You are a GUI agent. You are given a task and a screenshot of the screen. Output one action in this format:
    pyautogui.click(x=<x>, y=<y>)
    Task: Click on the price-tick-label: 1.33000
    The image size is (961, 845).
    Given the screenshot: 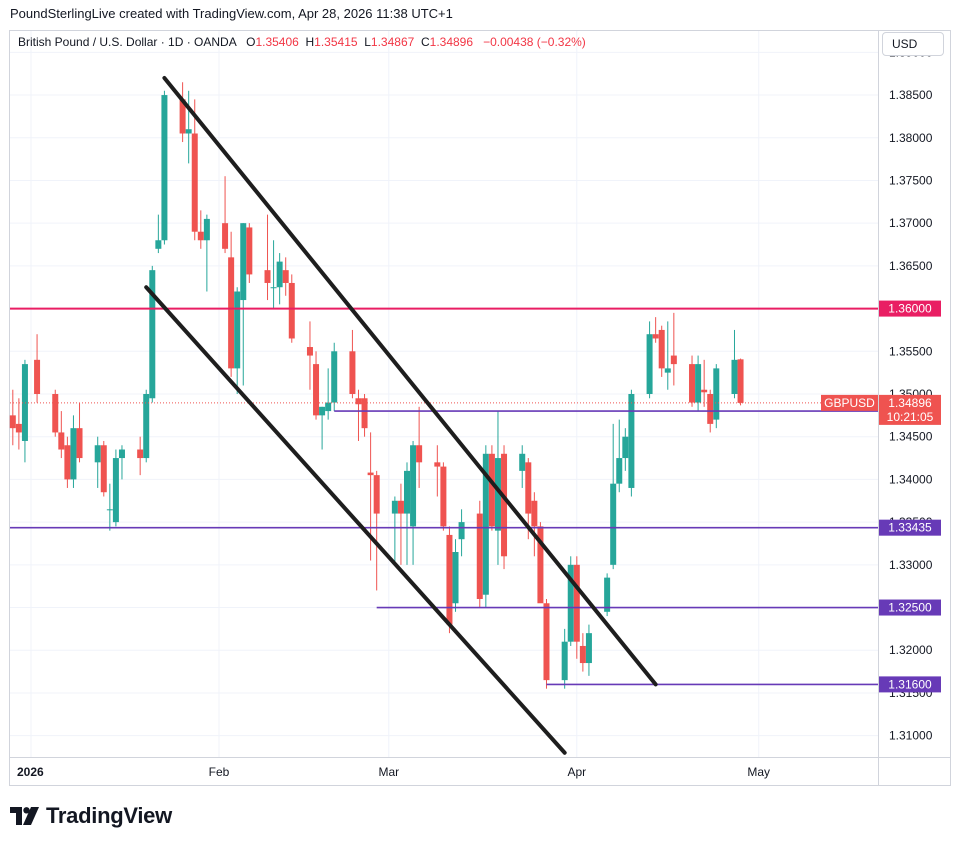 What is the action you would take?
    pyautogui.click(x=911, y=565)
    